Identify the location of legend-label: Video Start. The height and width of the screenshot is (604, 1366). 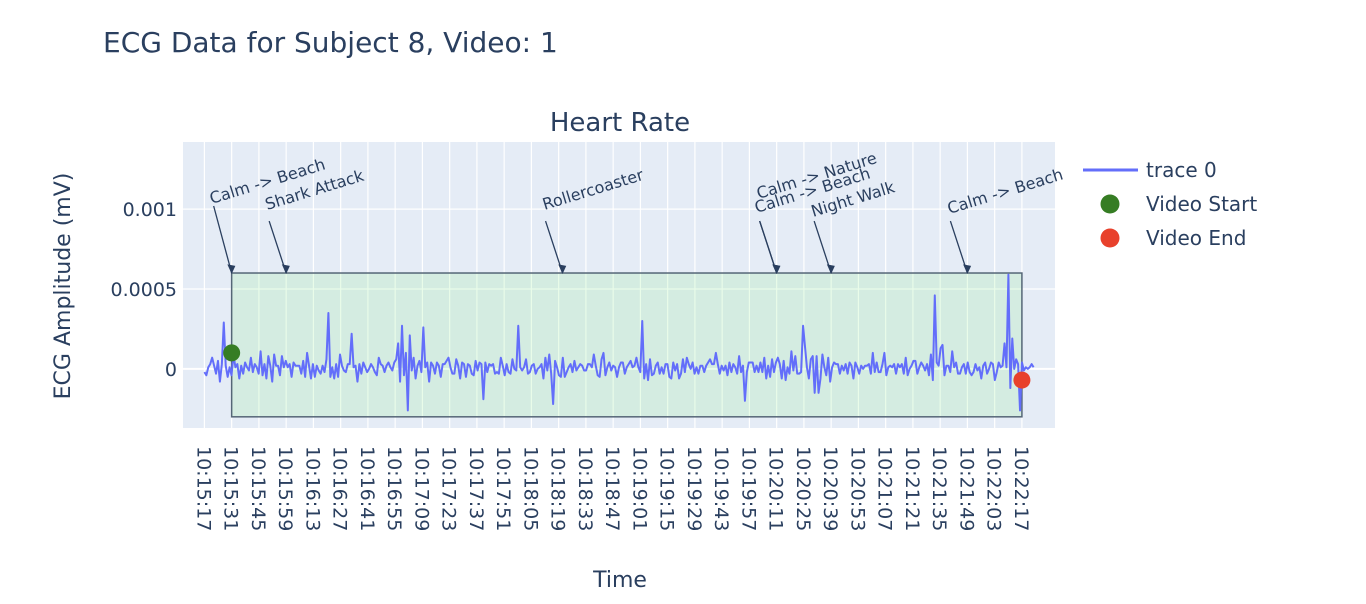
(1201, 204).